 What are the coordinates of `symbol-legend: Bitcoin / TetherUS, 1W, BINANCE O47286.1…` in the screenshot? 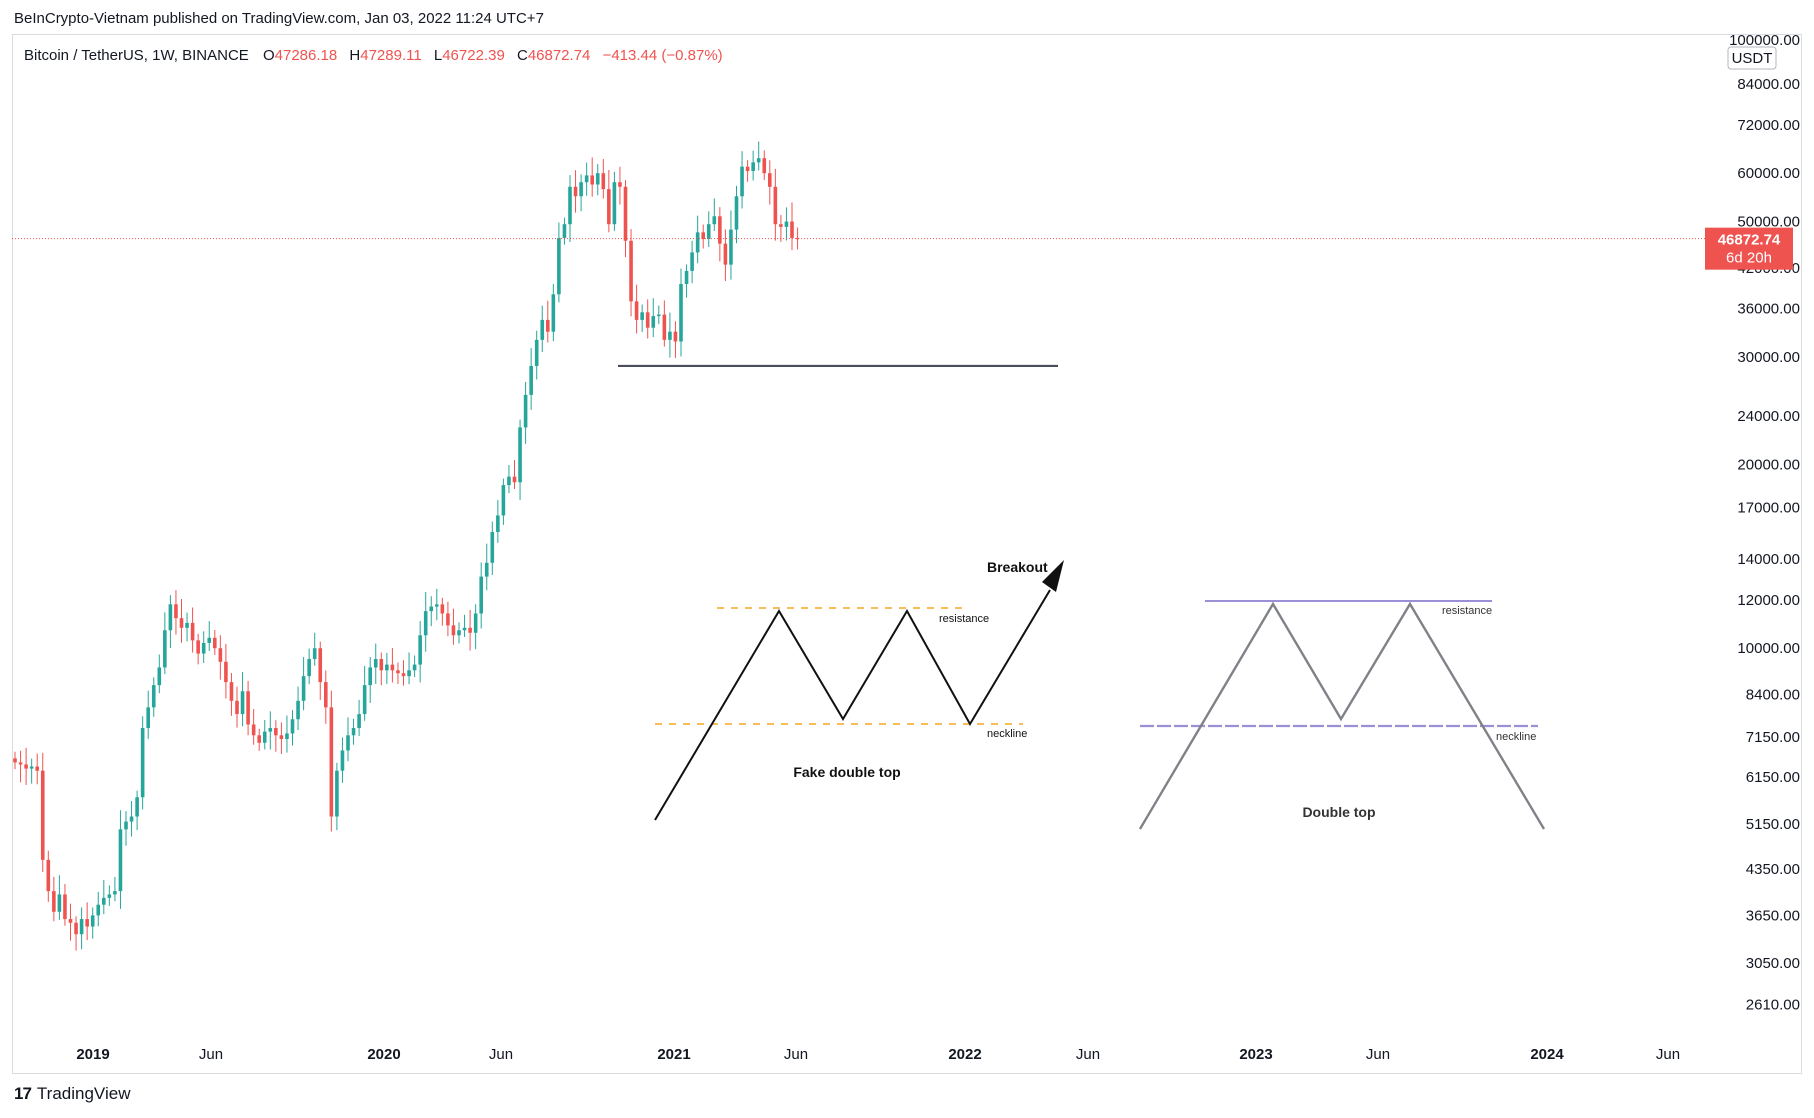 It's located at (377, 55).